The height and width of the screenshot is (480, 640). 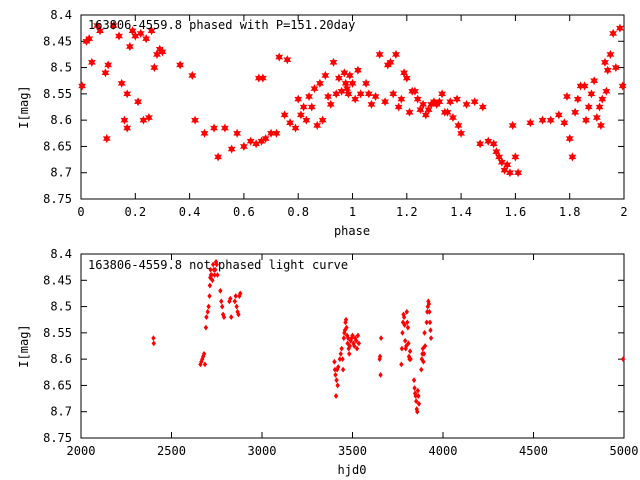 I want to click on x-axis-label: hjd0, so click(x=352, y=470).